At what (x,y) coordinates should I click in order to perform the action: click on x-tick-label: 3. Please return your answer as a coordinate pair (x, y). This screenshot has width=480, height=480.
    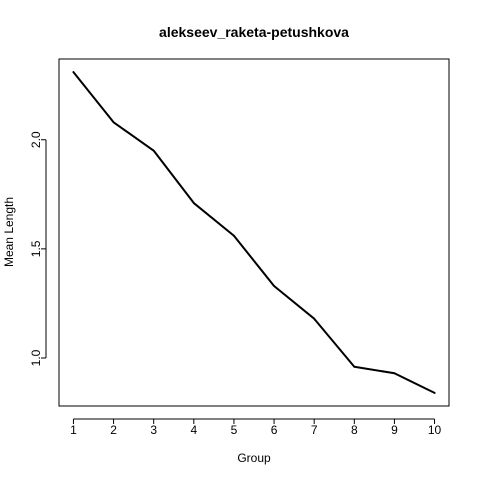
    Looking at the image, I should click on (153, 430).